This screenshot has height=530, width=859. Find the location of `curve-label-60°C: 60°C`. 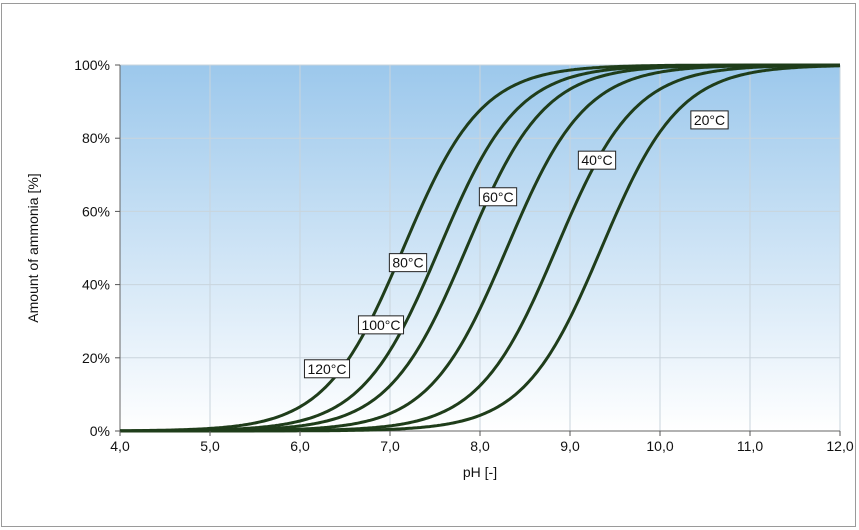

curve-label-60°C: 60°C is located at coordinates (498, 197).